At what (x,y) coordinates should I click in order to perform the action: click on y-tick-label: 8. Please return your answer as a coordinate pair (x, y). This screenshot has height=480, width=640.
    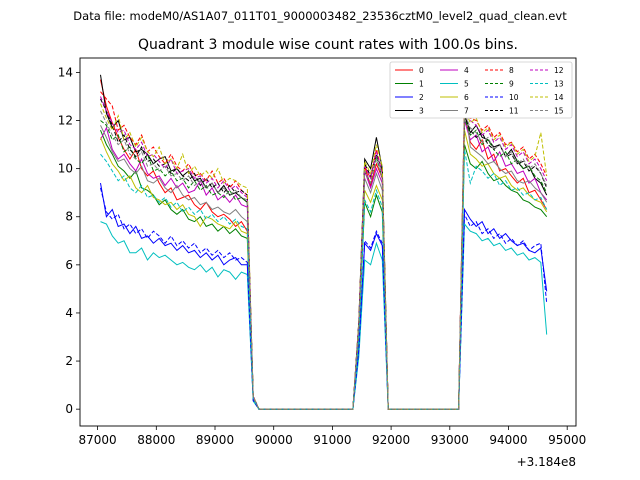
    Looking at the image, I should click on (69, 217).